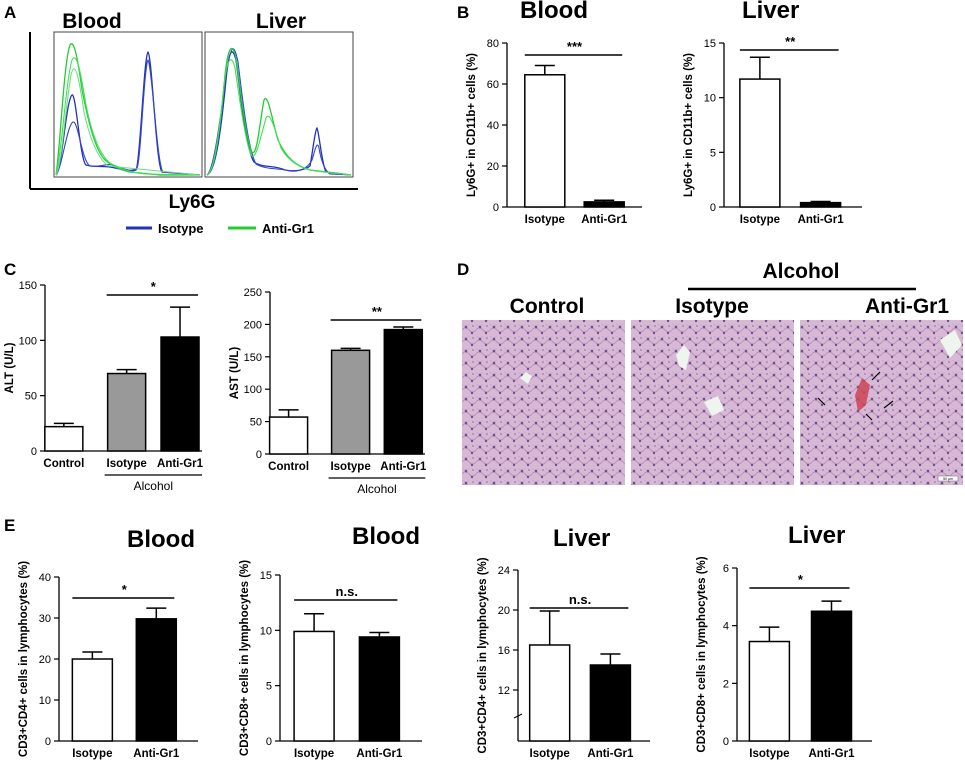 This screenshot has width=965, height=771. Describe the element at coordinates (161, 539) in the screenshot. I see `chart-title: Blood` at that location.